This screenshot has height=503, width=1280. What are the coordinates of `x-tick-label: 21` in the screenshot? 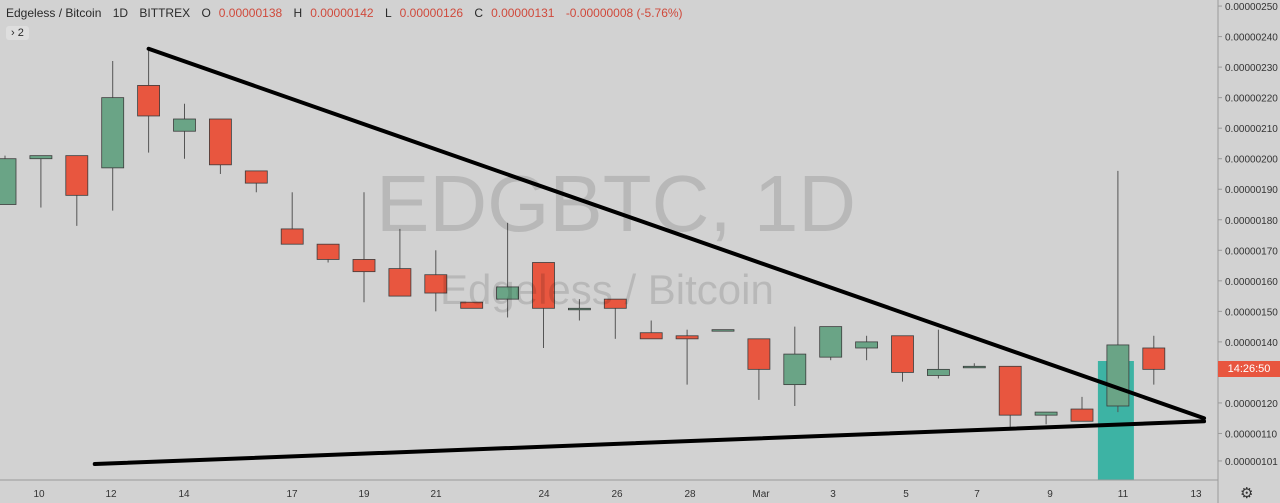 It's located at (436, 494).